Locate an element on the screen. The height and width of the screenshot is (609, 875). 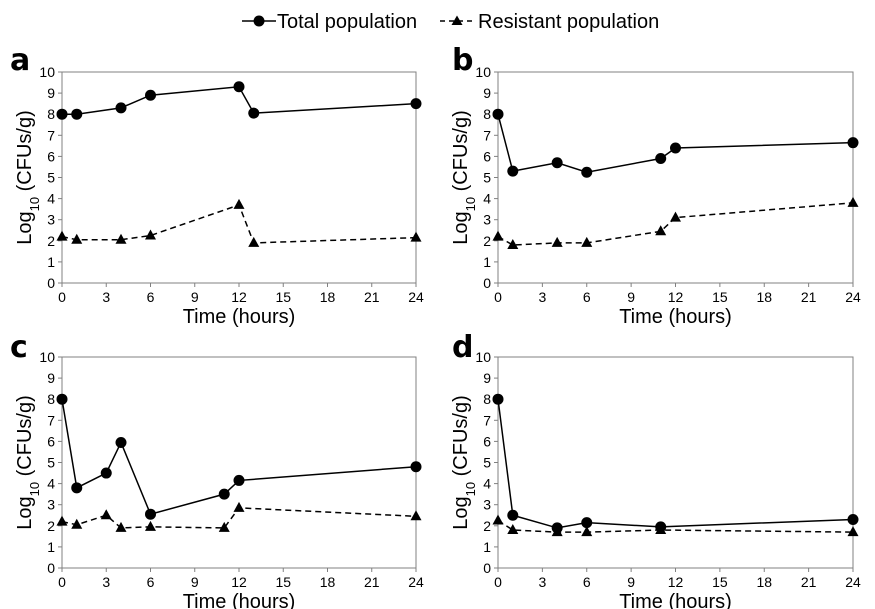
plot-frame is located at coordinates (239, 462).